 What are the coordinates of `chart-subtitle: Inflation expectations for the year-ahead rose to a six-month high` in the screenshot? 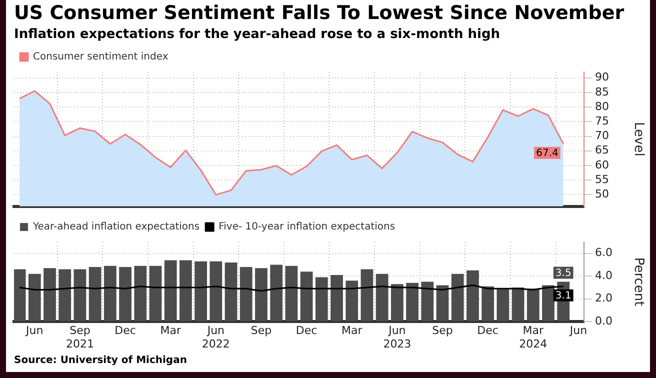 It's located at (257, 34).